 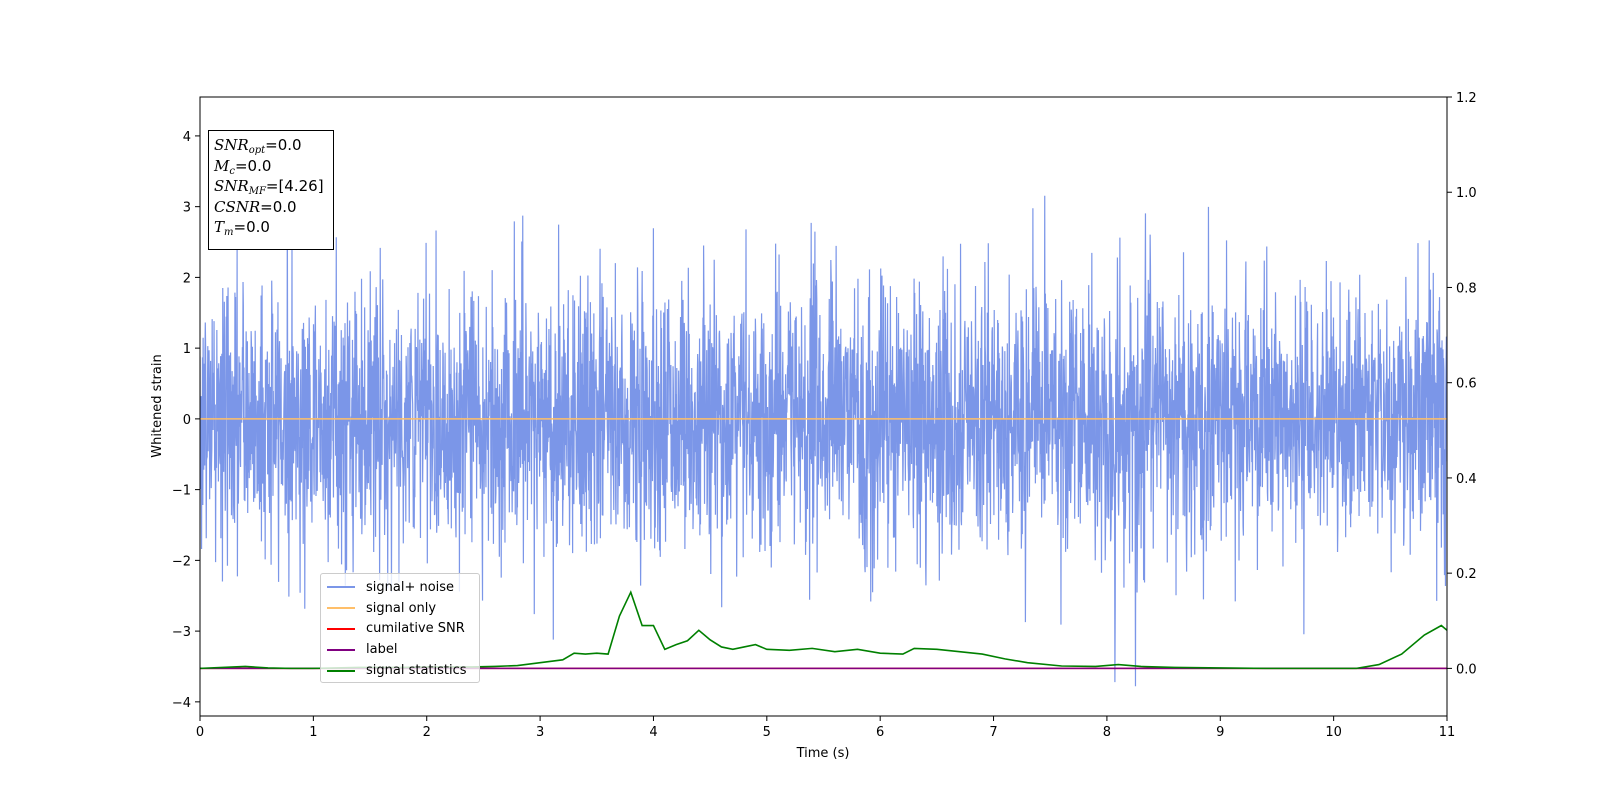 What do you see at coordinates (410, 587) in the screenshot?
I see `legend-label: signal+ noise` at bounding box center [410, 587].